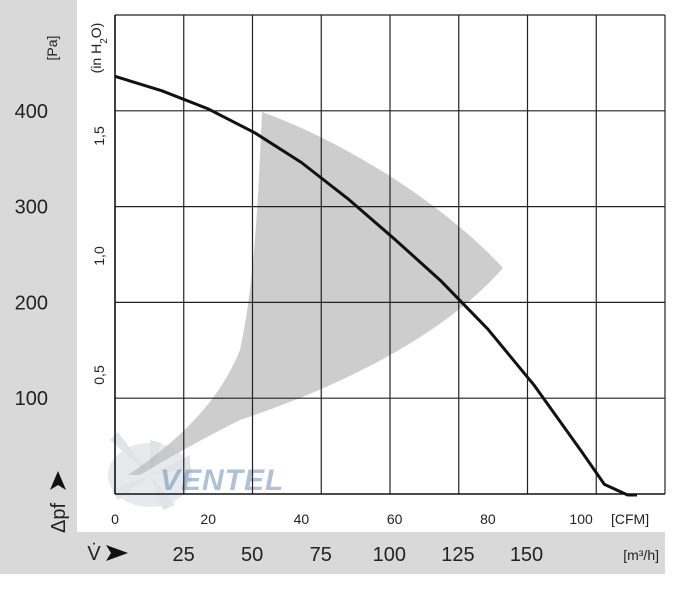  Describe the element at coordinates (321, 555) in the screenshot. I see `x-tick-label-m3h: 75` at that location.